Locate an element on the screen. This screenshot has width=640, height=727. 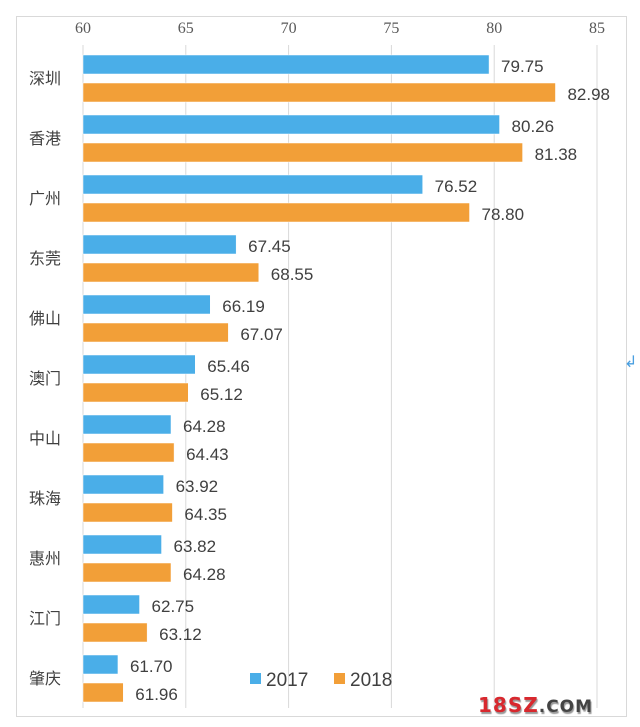
data-label: 61.96 is located at coordinates (156, 694).